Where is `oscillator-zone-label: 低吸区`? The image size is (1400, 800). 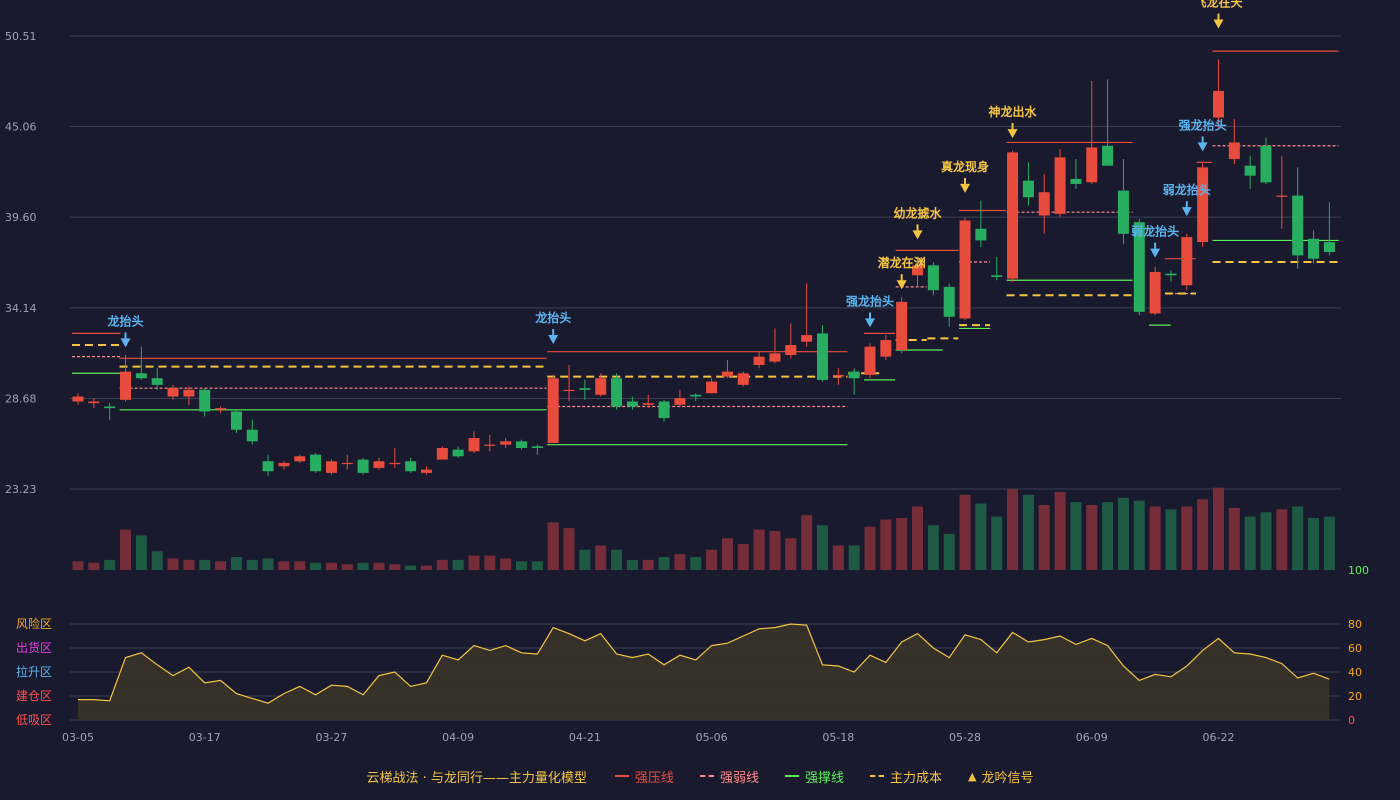 oscillator-zone-label: 低吸区 is located at coordinates (34, 720).